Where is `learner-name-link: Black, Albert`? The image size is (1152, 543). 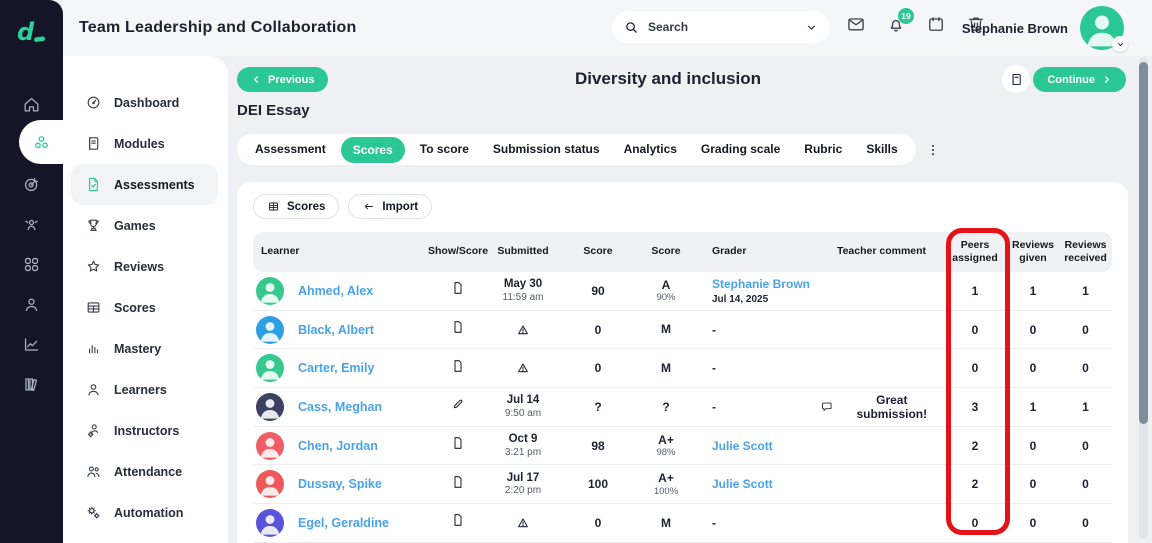 learner-name-link: Black, Albert is located at coordinates (336, 329).